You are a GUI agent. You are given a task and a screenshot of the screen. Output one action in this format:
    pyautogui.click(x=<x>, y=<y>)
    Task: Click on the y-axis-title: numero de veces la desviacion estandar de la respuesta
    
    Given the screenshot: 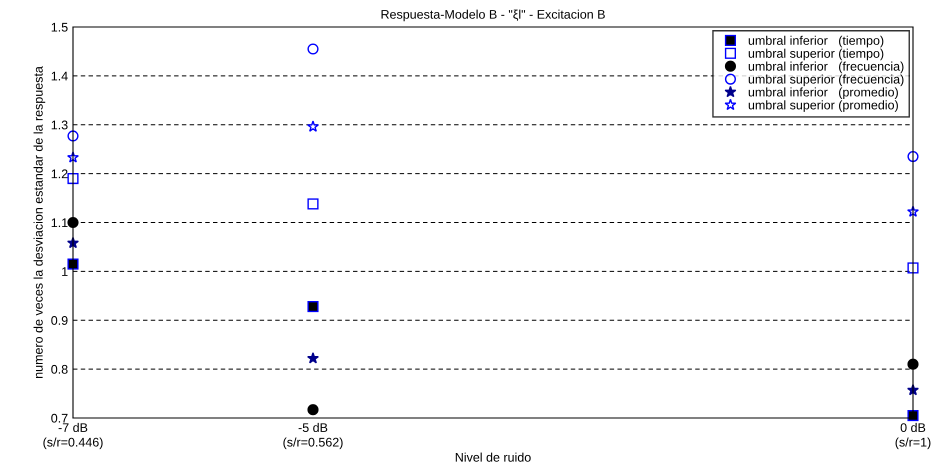 What is the action you would take?
    pyautogui.click(x=40, y=222)
    